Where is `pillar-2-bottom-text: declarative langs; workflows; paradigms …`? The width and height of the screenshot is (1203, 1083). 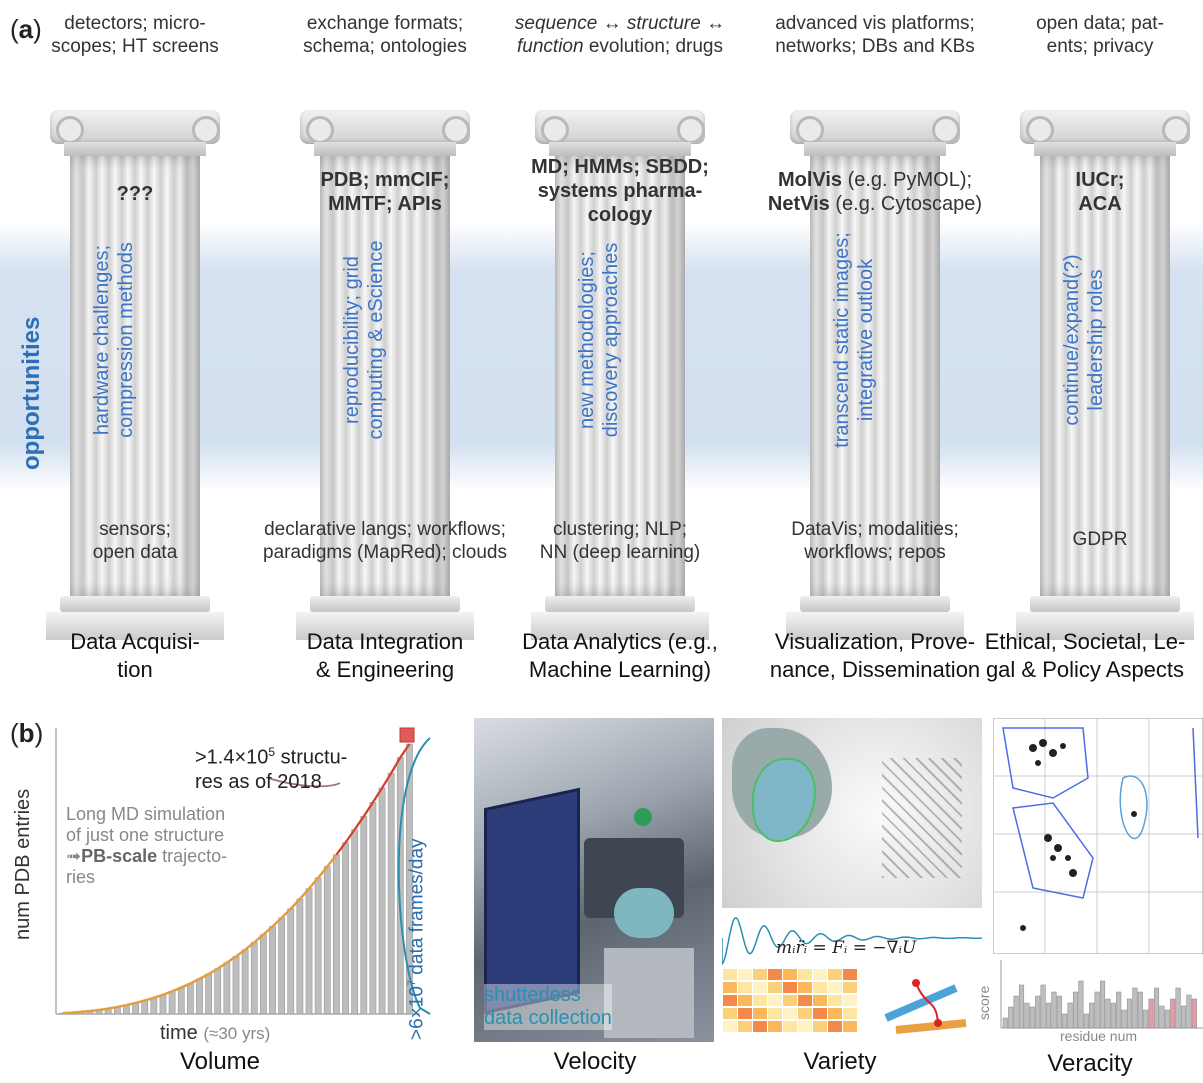
pillar-2-bottom-text: declarative langs; workflows; paradigms … is located at coordinates (385, 541).